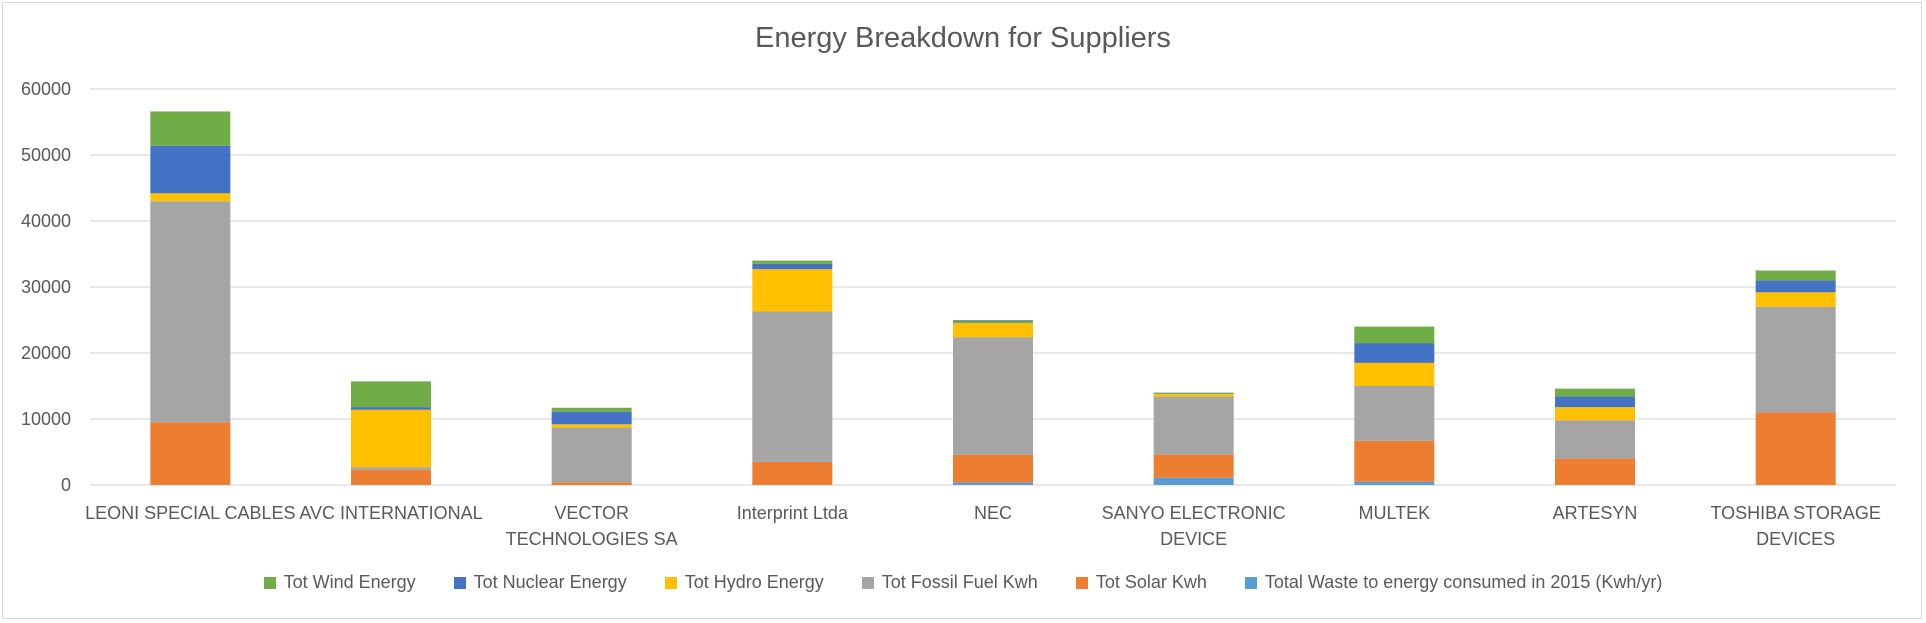  Describe the element at coordinates (1193, 539) in the screenshot. I see `x-tick-label: DEVICE` at that location.